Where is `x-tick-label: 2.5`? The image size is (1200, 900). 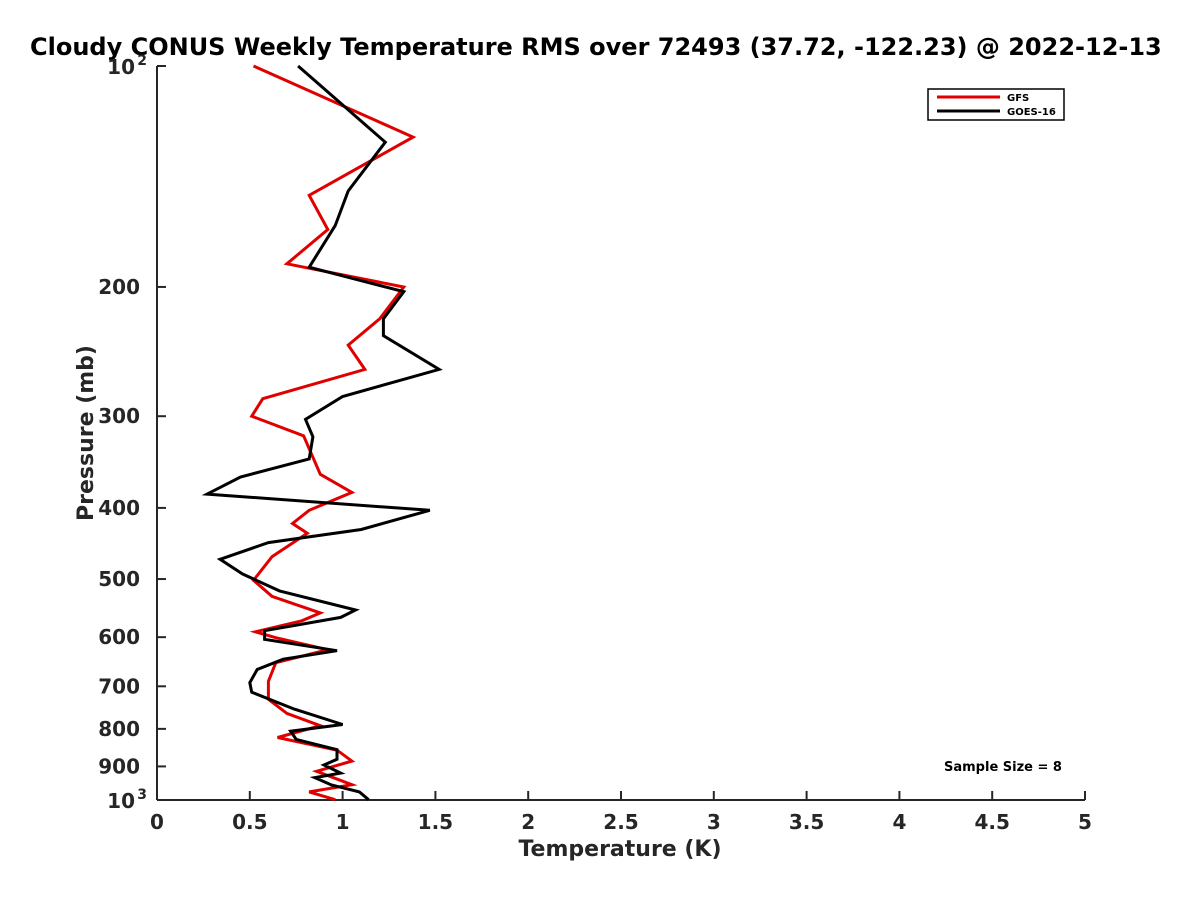 x-tick-label: 2.5 is located at coordinates (620, 822).